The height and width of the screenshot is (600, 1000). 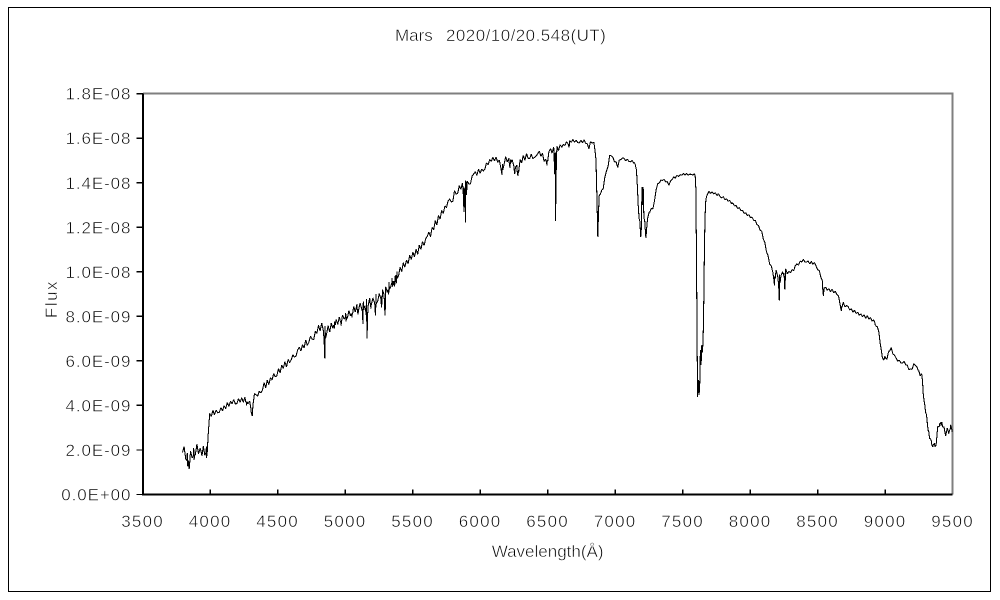 I want to click on svg-text: 3500, so click(x=142, y=521).